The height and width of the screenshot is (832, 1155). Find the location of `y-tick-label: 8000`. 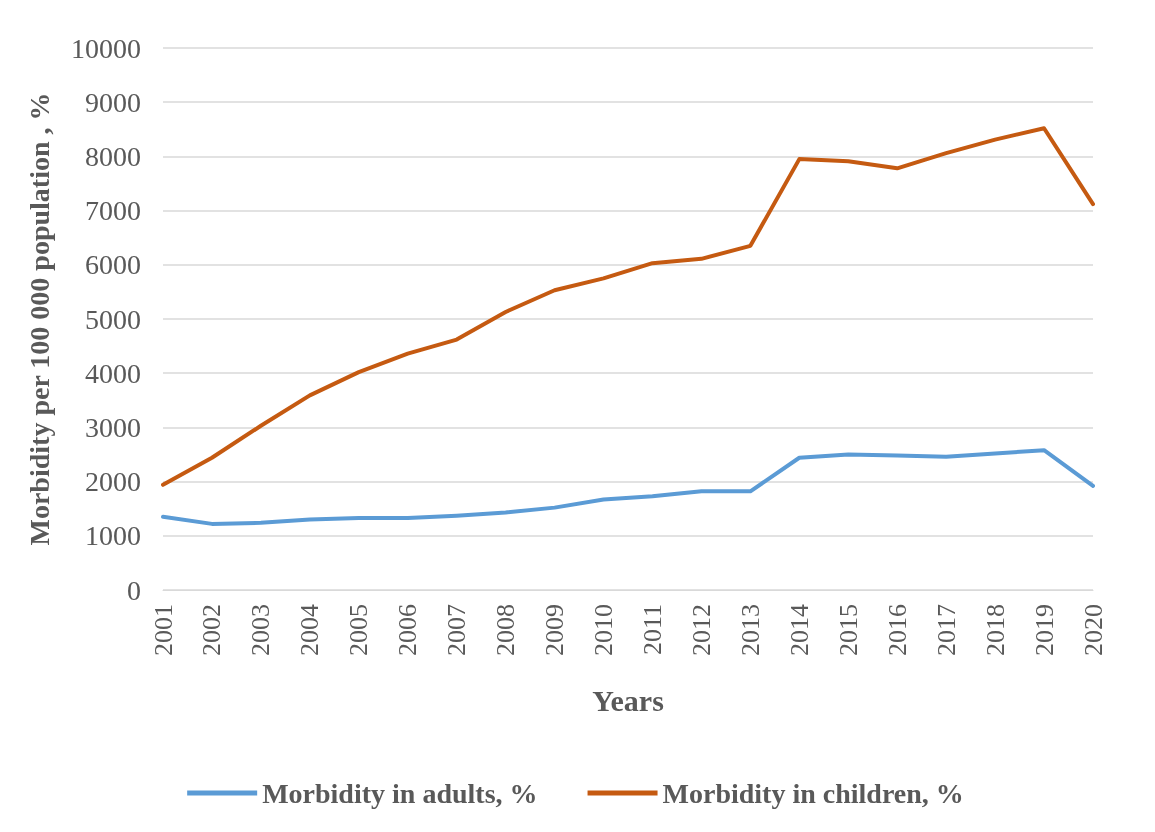

y-tick-label: 8000 is located at coordinates (113, 156).